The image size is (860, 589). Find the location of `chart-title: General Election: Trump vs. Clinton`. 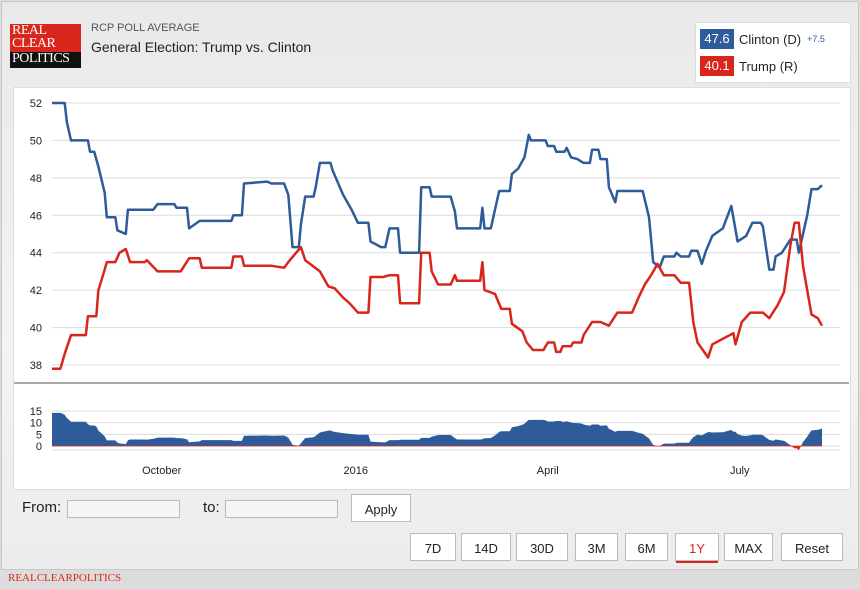

chart-title: General Election: Trump vs. Clinton is located at coordinates (201, 47).